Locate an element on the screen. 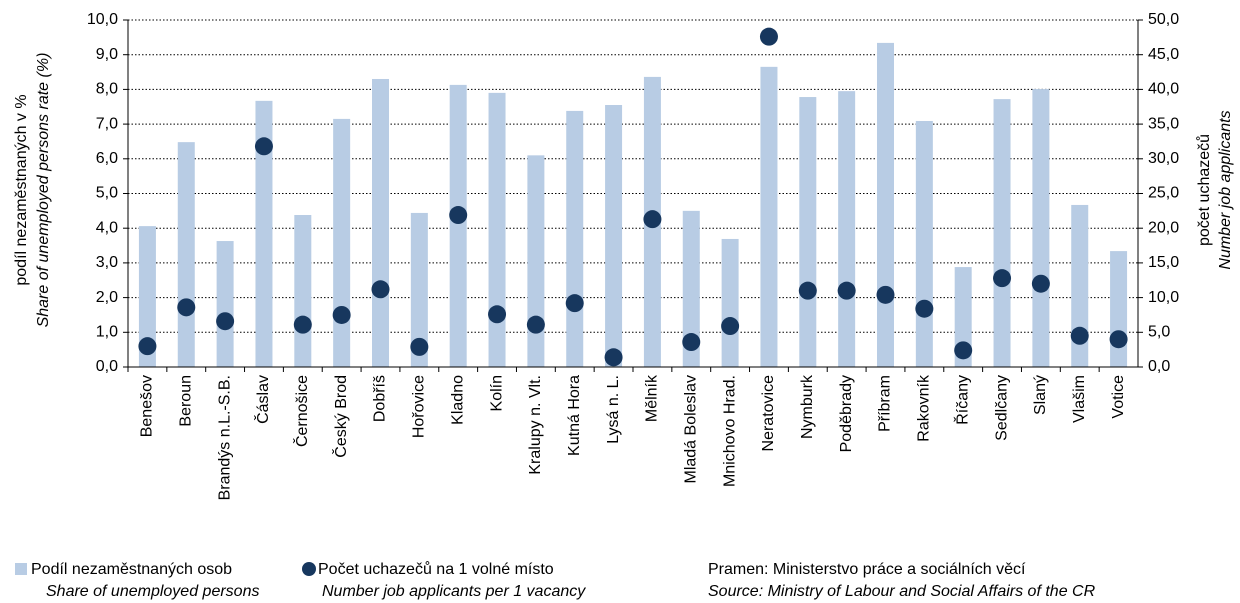 Image resolution: width=1240 pixels, height=603 pixels. y-tick-label: 9,0 is located at coordinates (107, 54).